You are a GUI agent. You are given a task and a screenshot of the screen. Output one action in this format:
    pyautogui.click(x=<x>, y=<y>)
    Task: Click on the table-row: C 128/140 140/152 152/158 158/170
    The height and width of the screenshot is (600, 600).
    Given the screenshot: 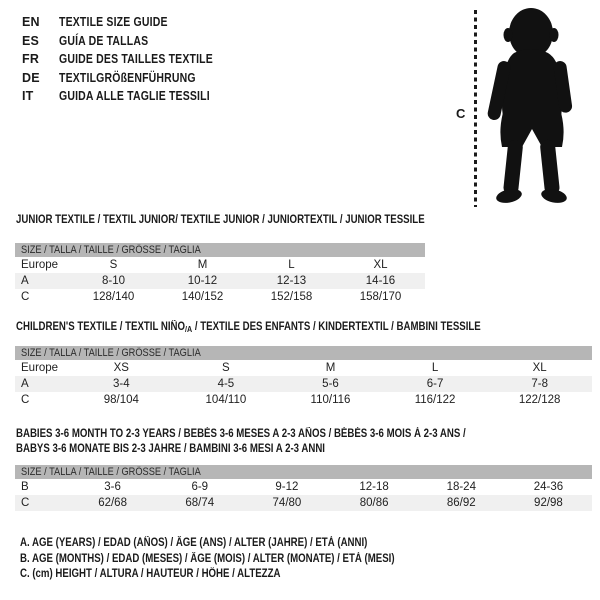 What is the action you would take?
    pyautogui.click(x=220, y=297)
    